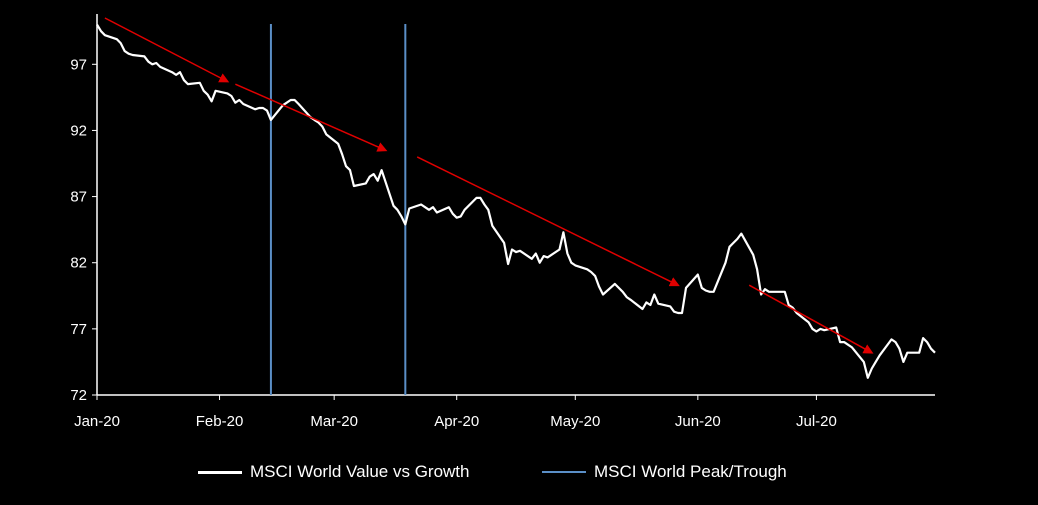 Image resolution: width=1038 pixels, height=505 pixels. What do you see at coordinates (97, 421) in the screenshot?
I see `x-tick-label: Jan-20` at bounding box center [97, 421].